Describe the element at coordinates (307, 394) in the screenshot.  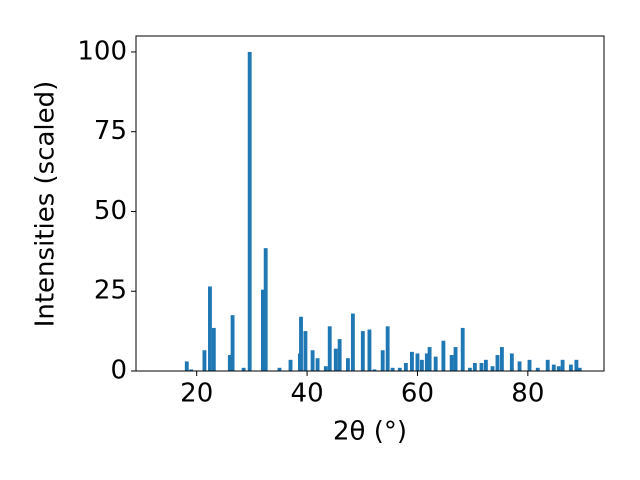
I see `x-tick-label: 40` at that location.